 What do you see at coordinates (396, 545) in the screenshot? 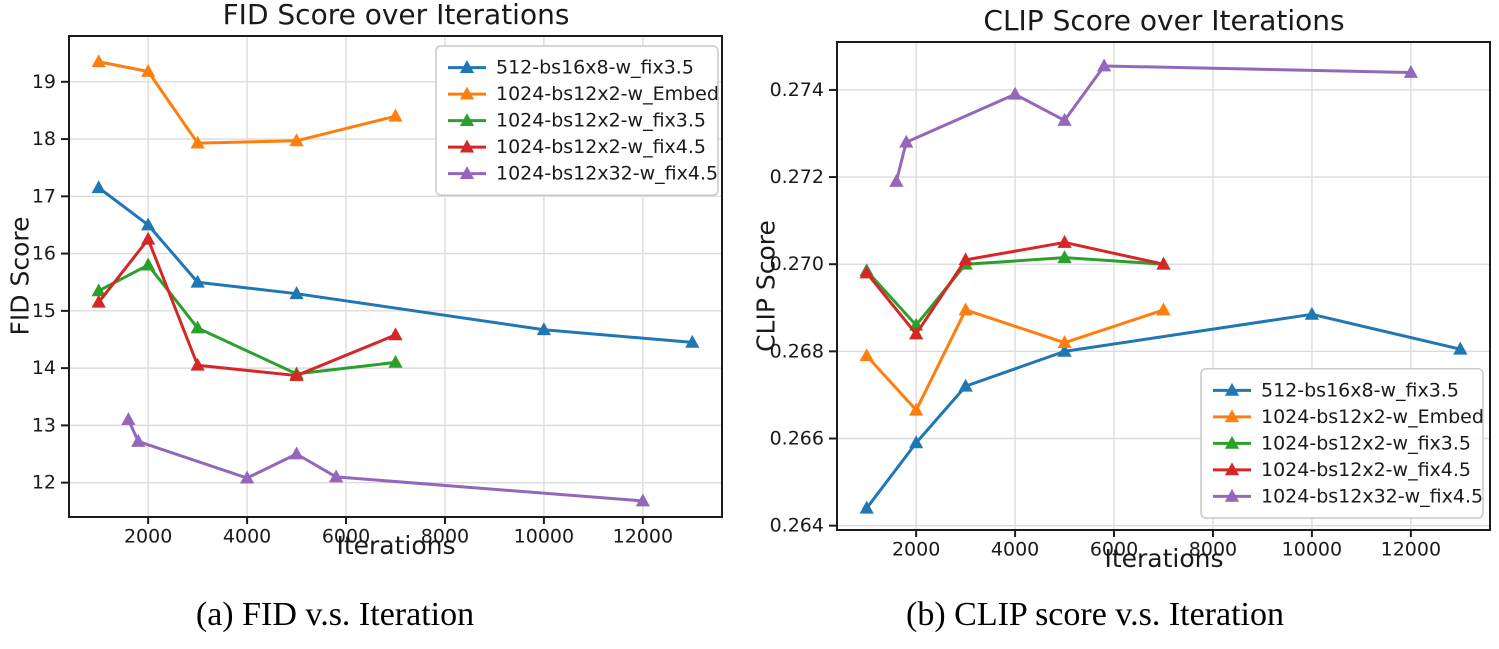
I see `fid-x-axis-label: Iterations` at bounding box center [396, 545].